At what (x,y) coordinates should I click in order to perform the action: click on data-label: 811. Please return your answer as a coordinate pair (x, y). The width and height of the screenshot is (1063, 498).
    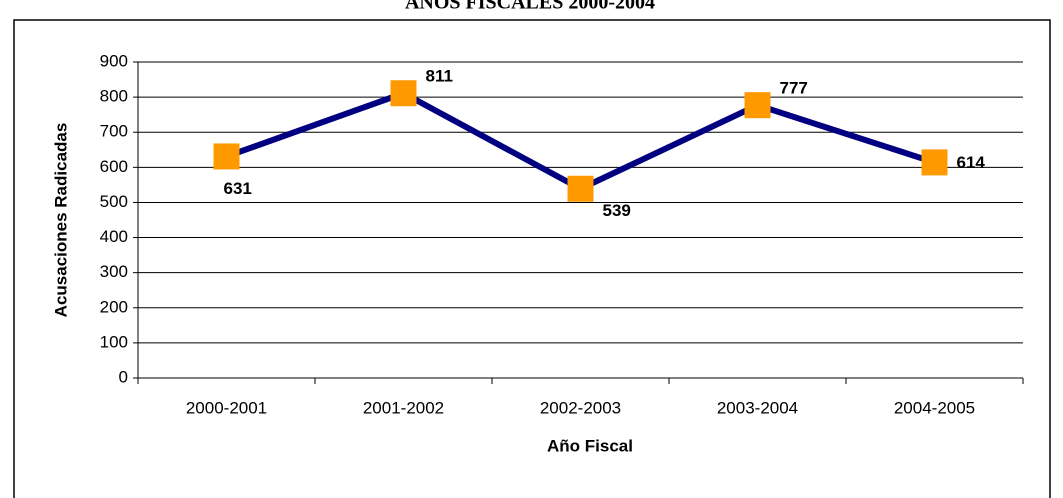
    Looking at the image, I should click on (439, 76).